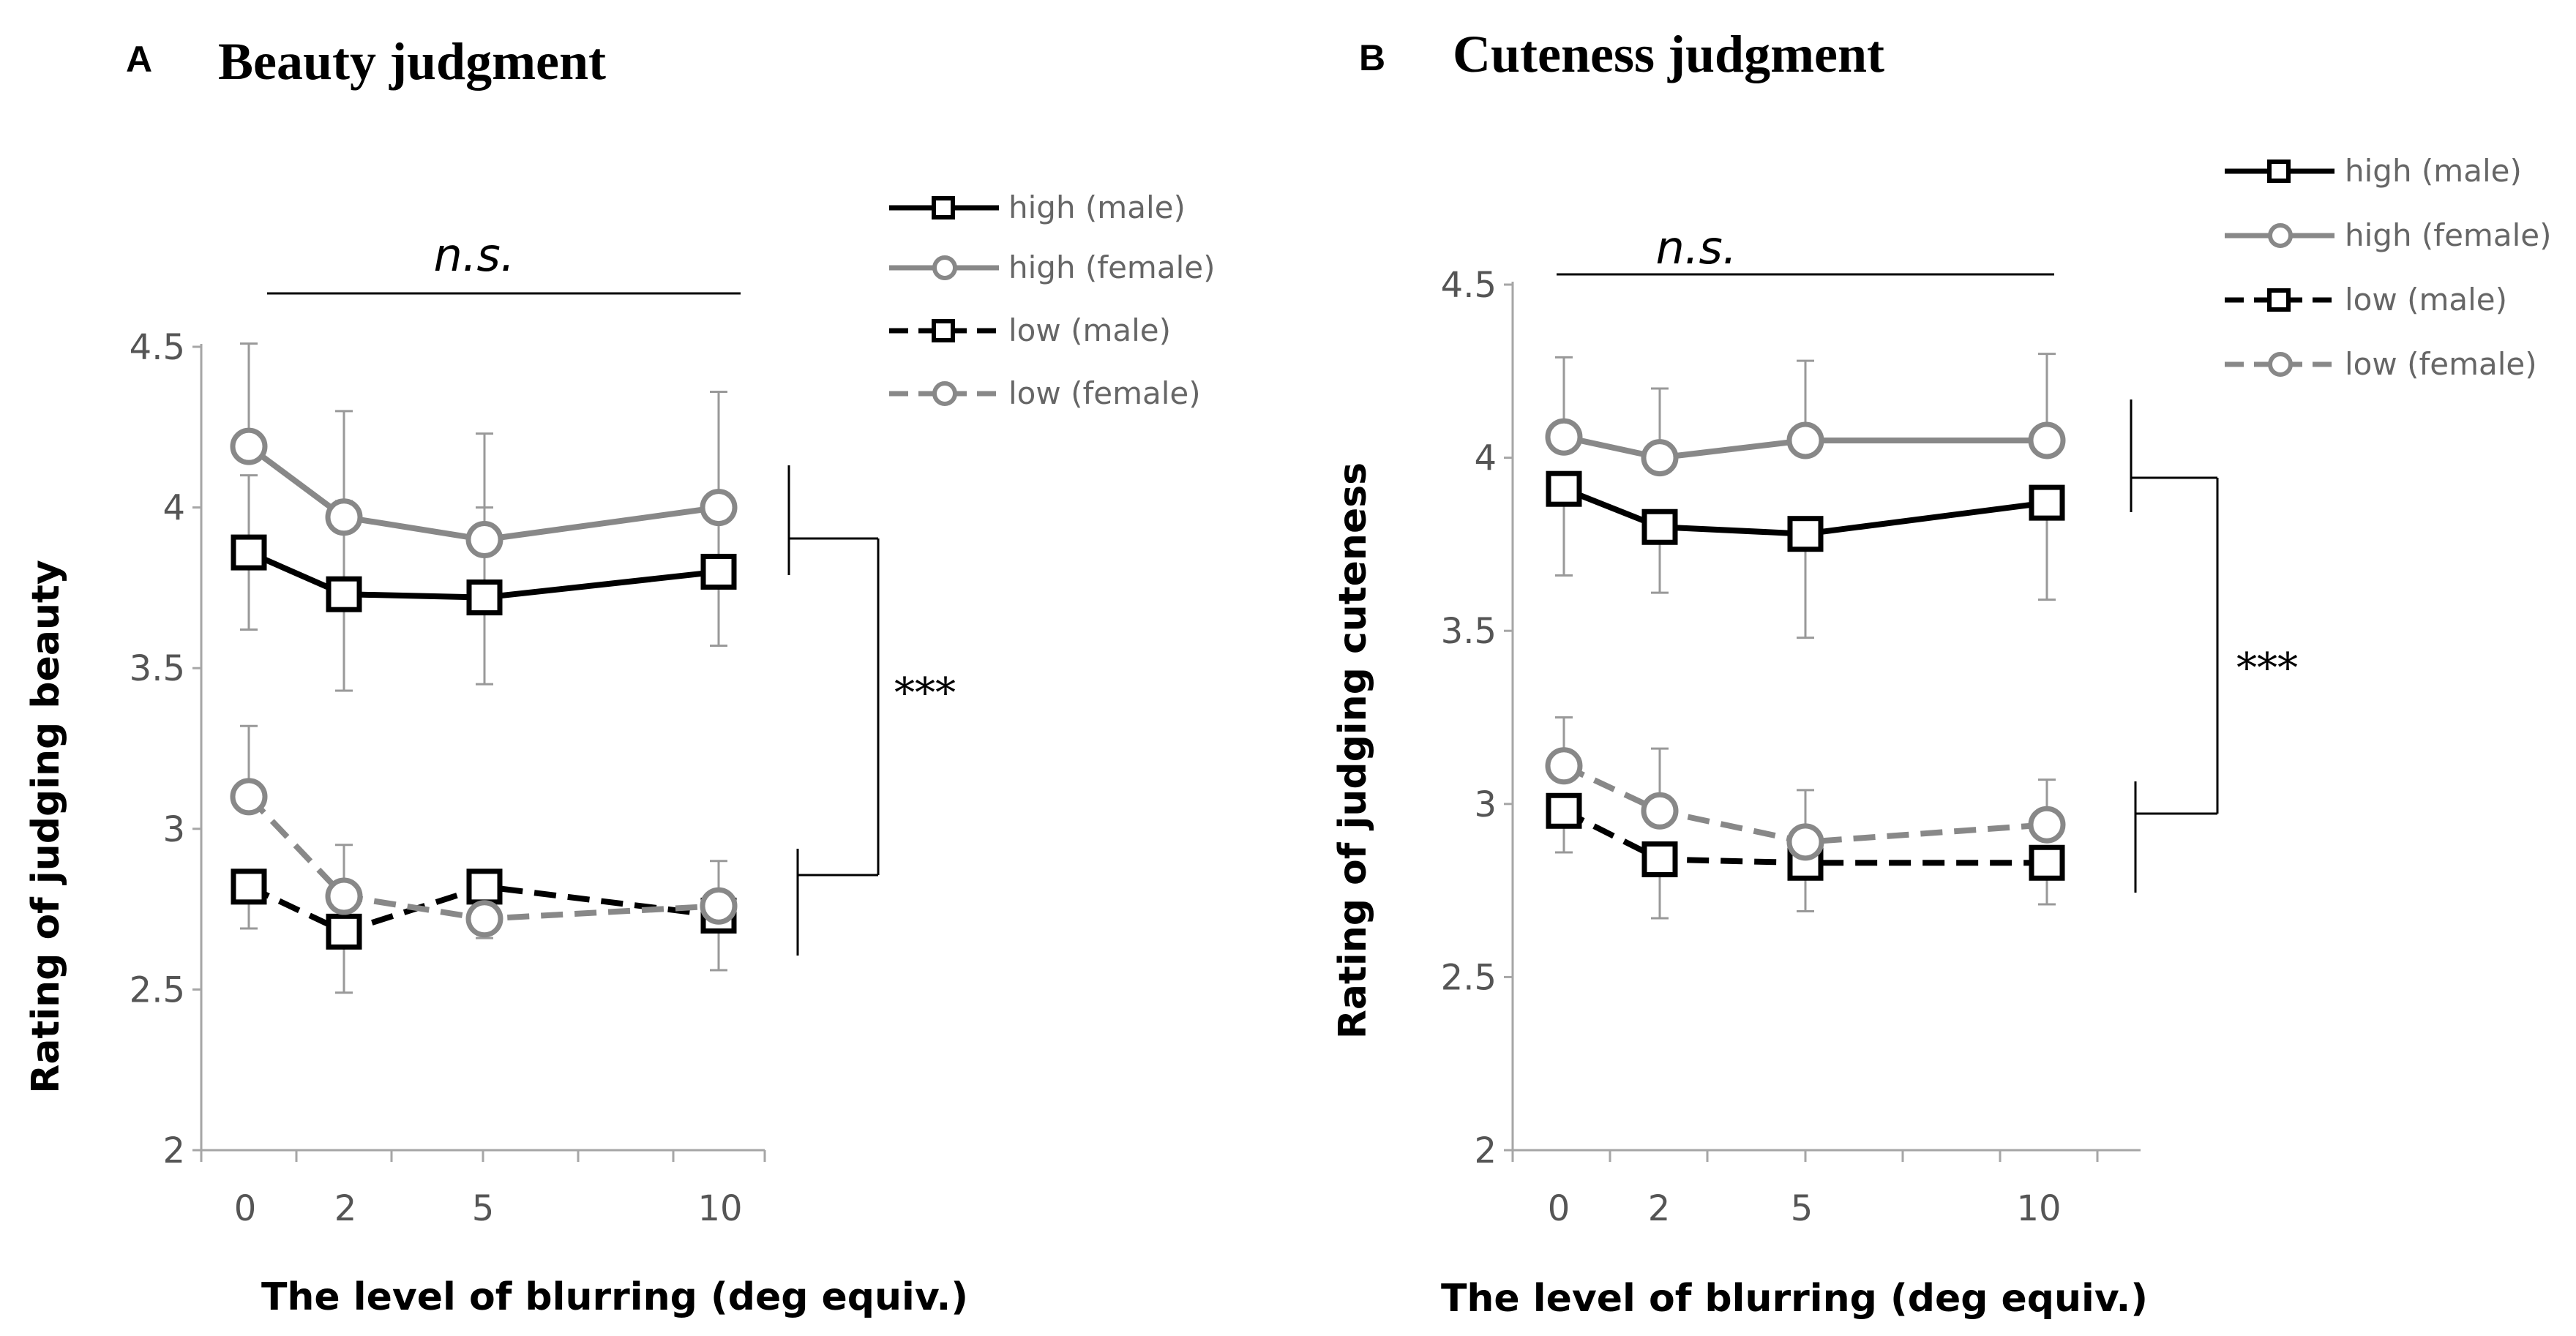  I want to click on legend-a-label-2: high (female), so click(1111, 267).